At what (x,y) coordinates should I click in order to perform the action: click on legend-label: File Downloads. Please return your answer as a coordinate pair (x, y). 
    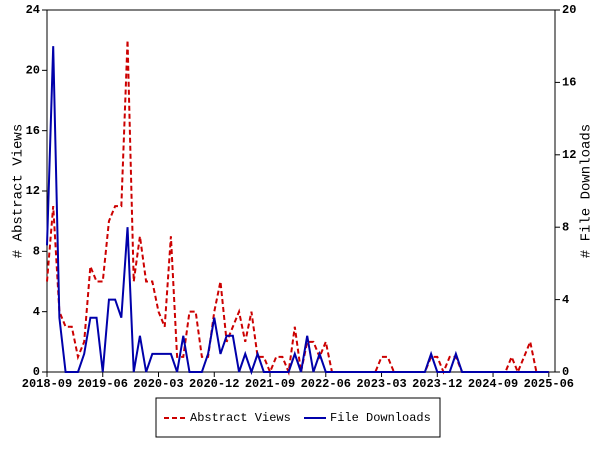
    Looking at the image, I should click on (380, 418).